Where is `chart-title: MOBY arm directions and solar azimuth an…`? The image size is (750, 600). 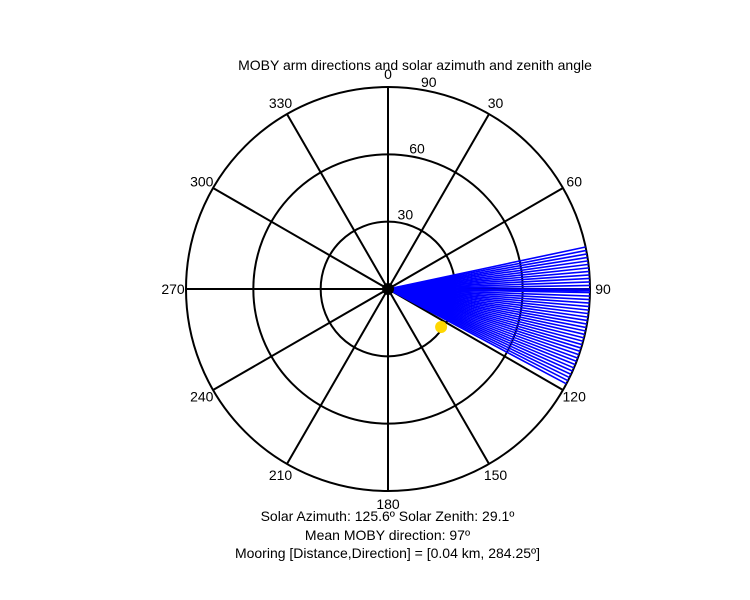
chart-title: MOBY arm directions and solar azimuth an… is located at coordinates (415, 65).